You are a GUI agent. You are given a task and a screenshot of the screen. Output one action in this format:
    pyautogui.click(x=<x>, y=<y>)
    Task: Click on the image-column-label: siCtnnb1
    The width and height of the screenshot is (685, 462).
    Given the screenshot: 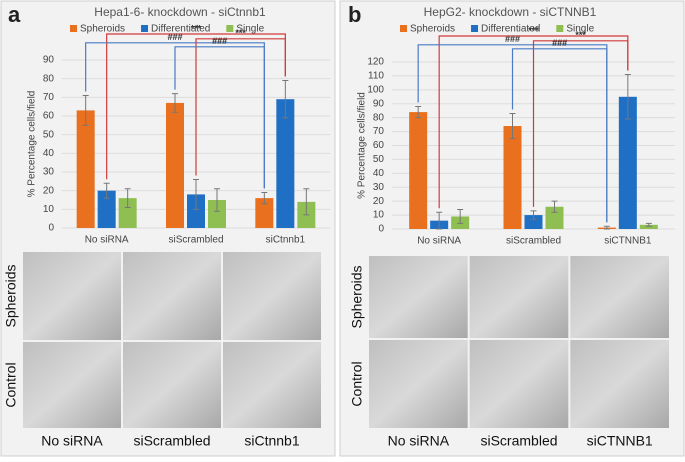 What is the action you would take?
    pyautogui.click(x=271, y=441)
    